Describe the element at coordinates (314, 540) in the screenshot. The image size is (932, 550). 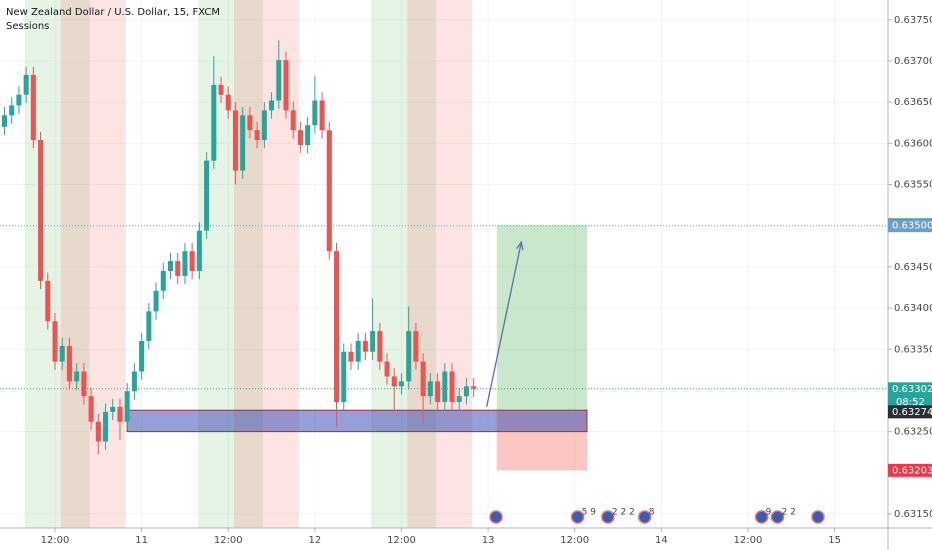
I see `x-tick-label: 12` at that location.